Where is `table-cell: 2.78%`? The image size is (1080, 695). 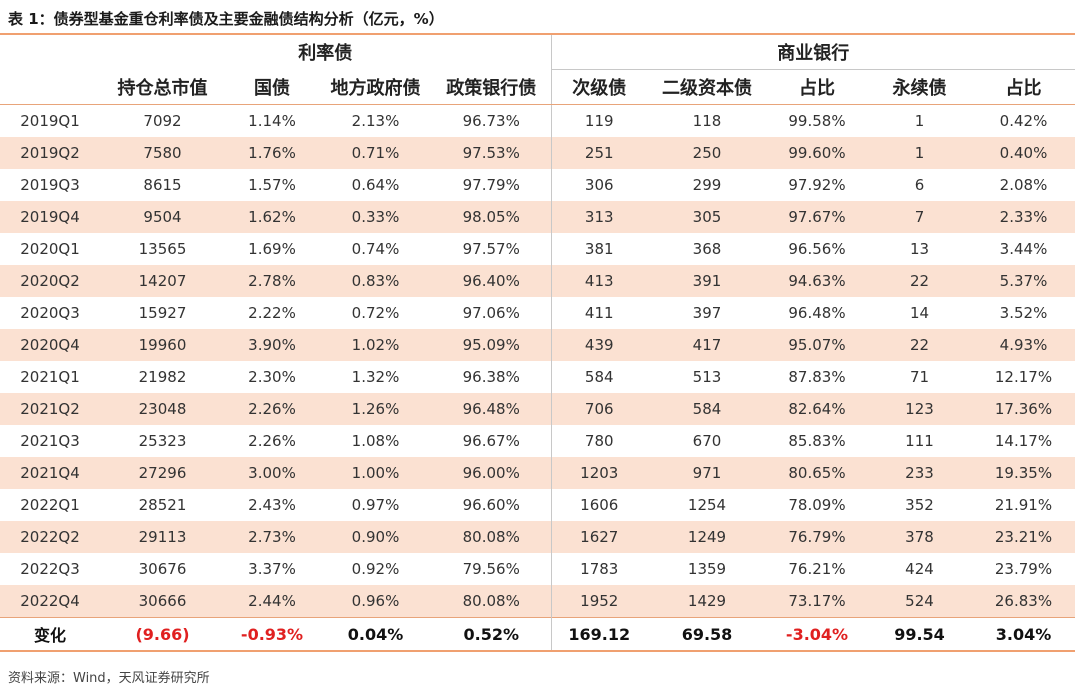 table-cell: 2.78% is located at coordinates (272, 281).